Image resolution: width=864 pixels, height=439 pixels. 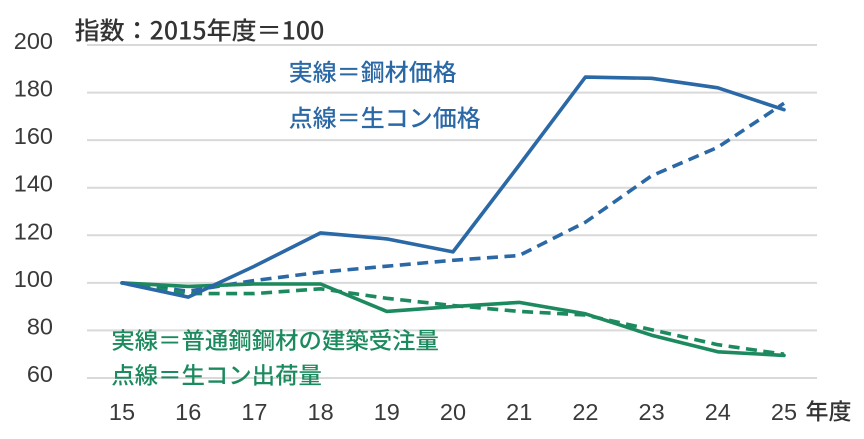 What do you see at coordinates (40, 374) in the screenshot?
I see `svg-text: 60` at bounding box center [40, 374].